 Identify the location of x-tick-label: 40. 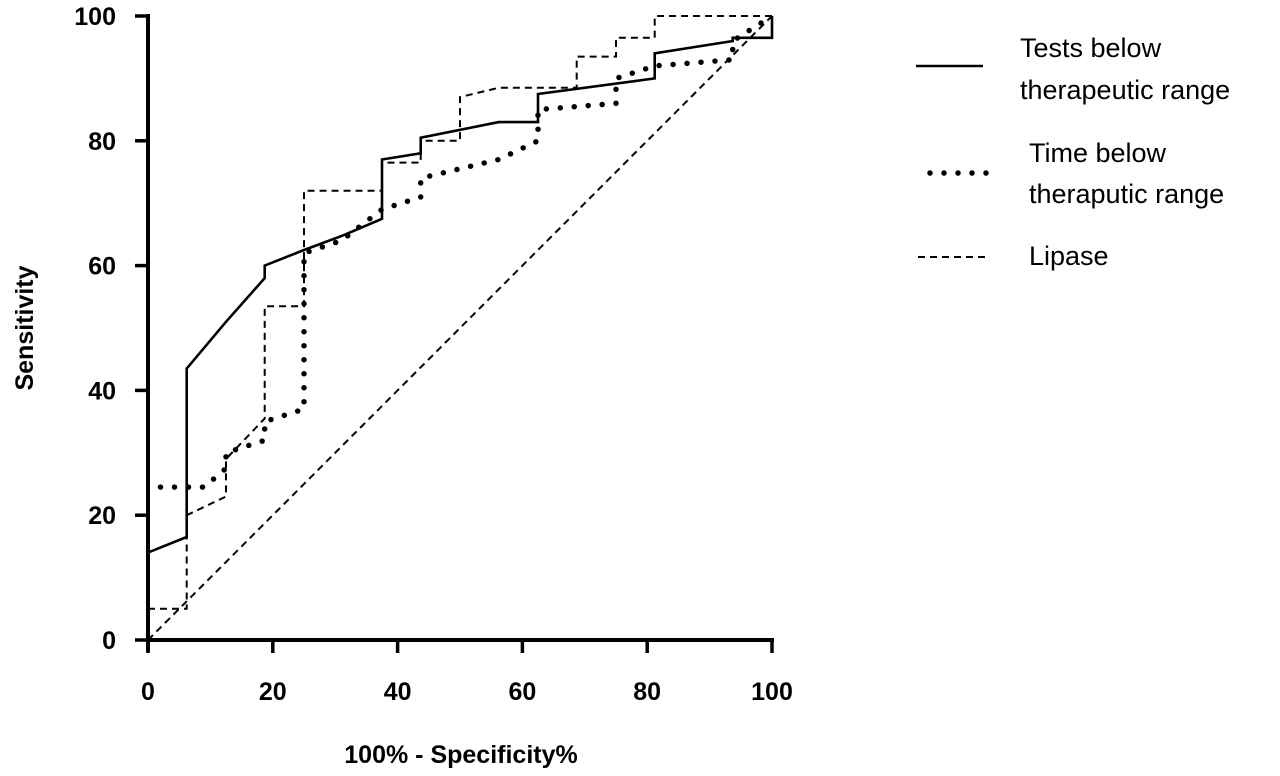
(398, 692).